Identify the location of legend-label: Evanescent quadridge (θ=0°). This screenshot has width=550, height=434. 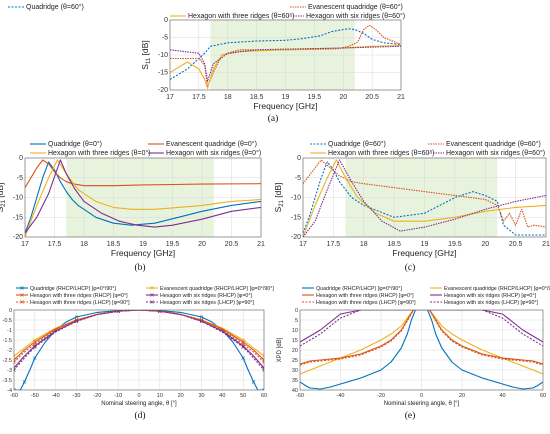
(211, 144).